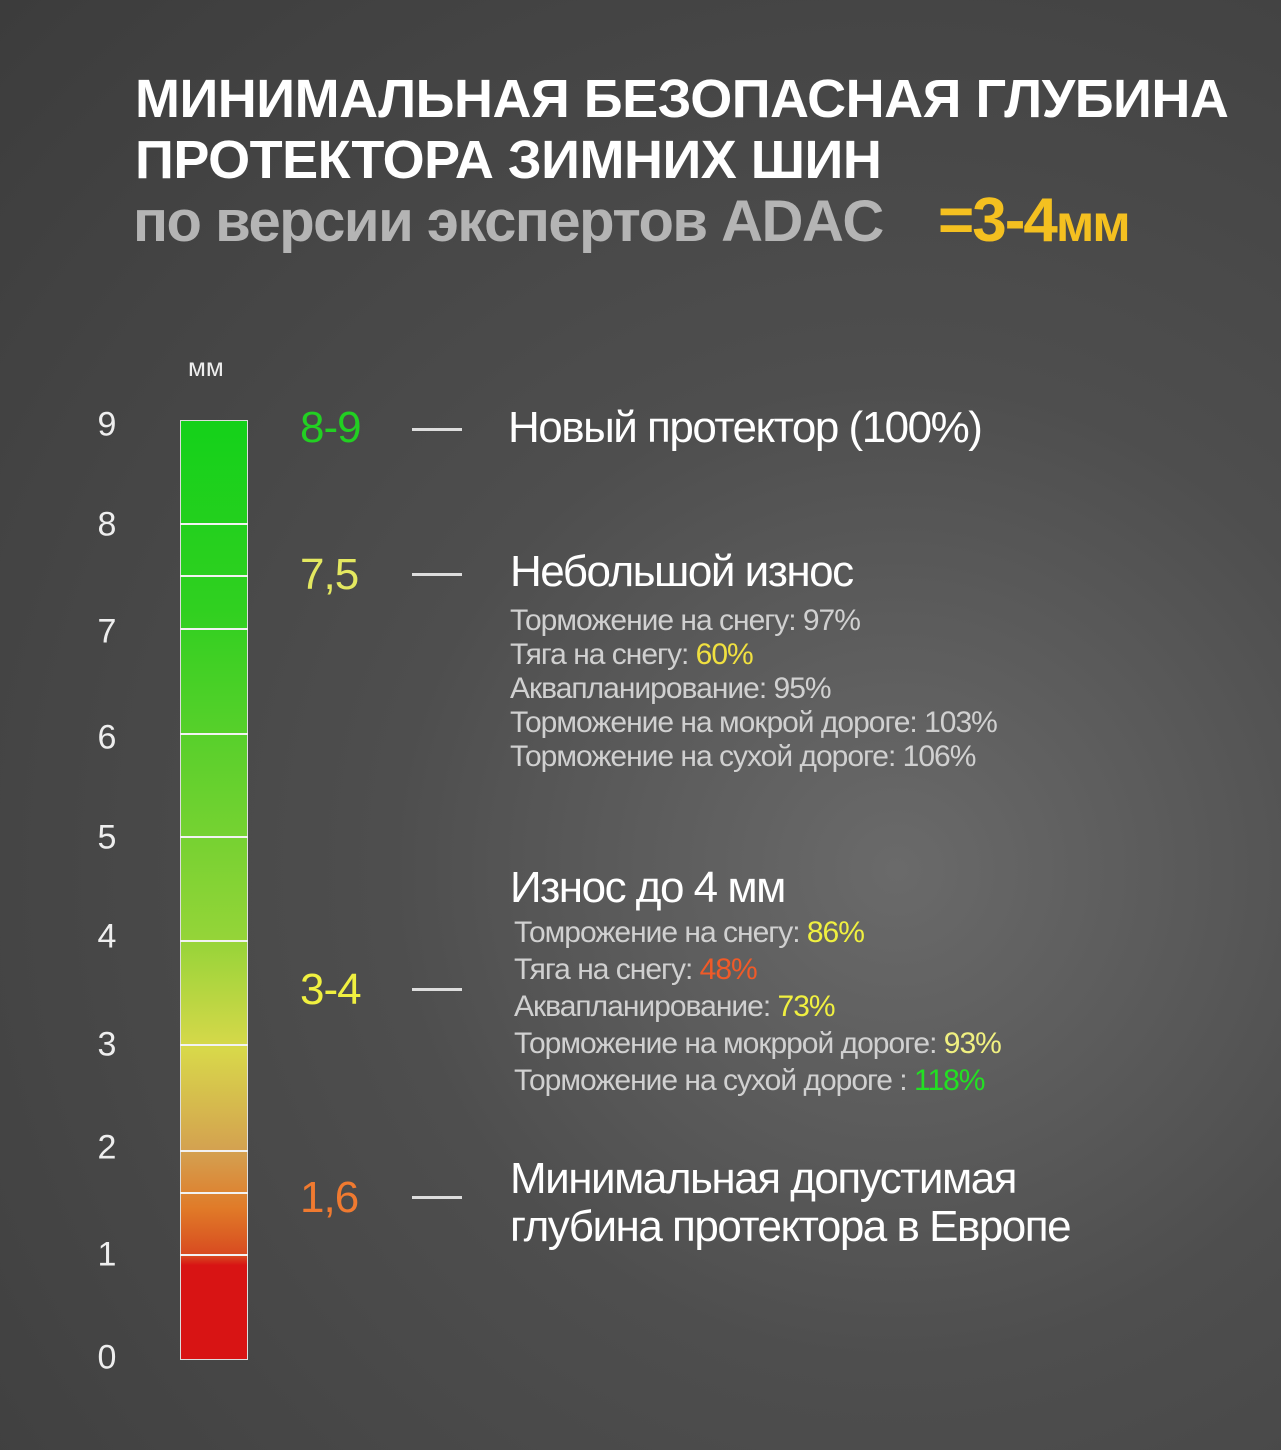 The height and width of the screenshot is (1450, 1281). Describe the element at coordinates (682, 99) in the screenshot. I see `title-line-1: МИНИМАЛЬНАЯ БЕЗОПАСНАЯ ГЛУБИНА` at that location.